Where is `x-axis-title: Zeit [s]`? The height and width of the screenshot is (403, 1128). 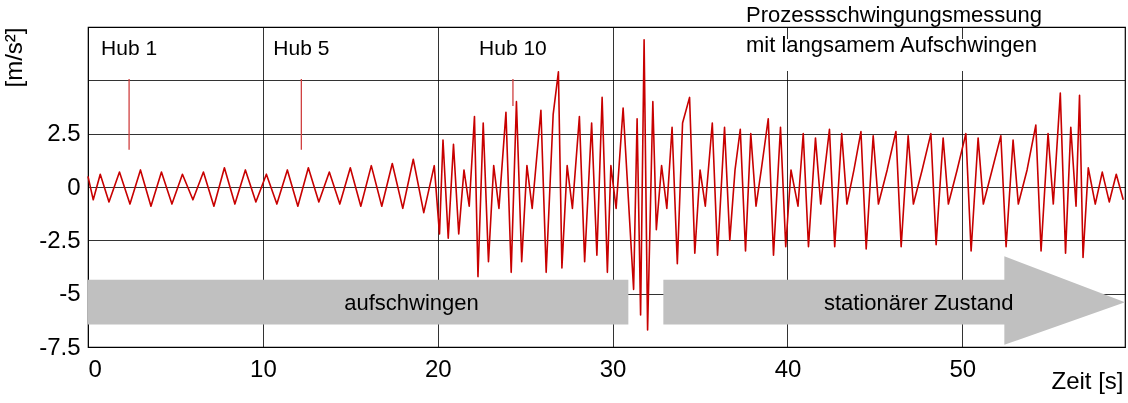
x-axis-title: Zeit [s] is located at coordinates (1087, 380).